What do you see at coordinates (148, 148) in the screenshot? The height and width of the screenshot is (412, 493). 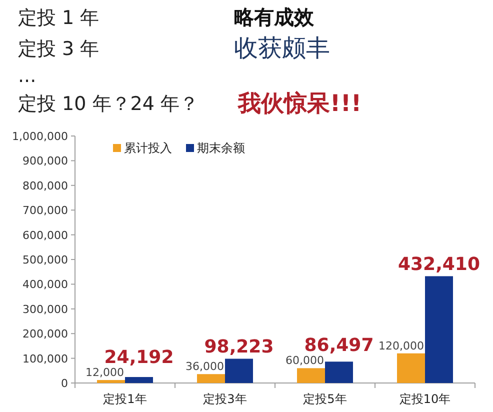 I see `legend-label: 累计投入` at bounding box center [148, 148].